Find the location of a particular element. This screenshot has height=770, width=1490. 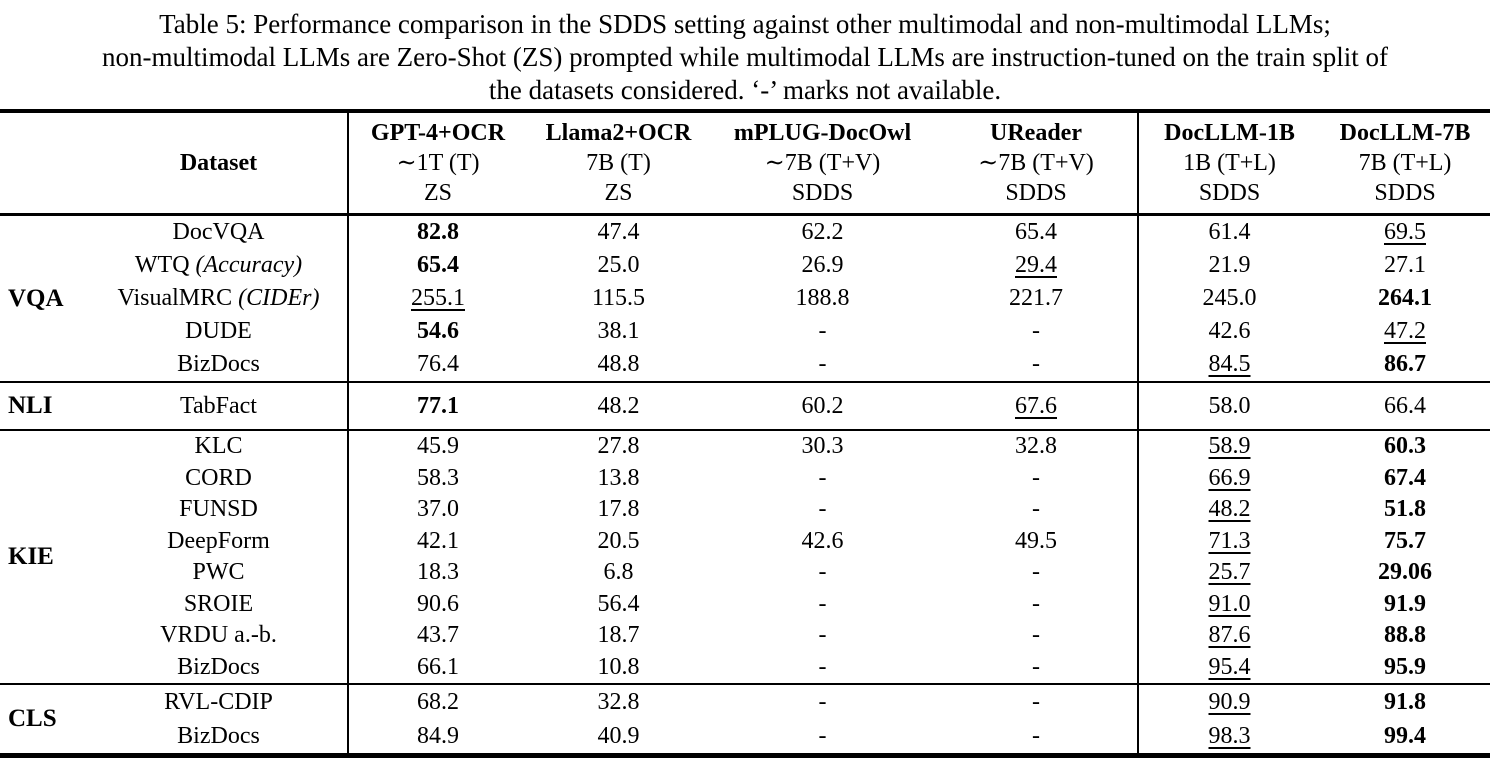

model-name: GPT-4+OCR is located at coordinates (438, 133).